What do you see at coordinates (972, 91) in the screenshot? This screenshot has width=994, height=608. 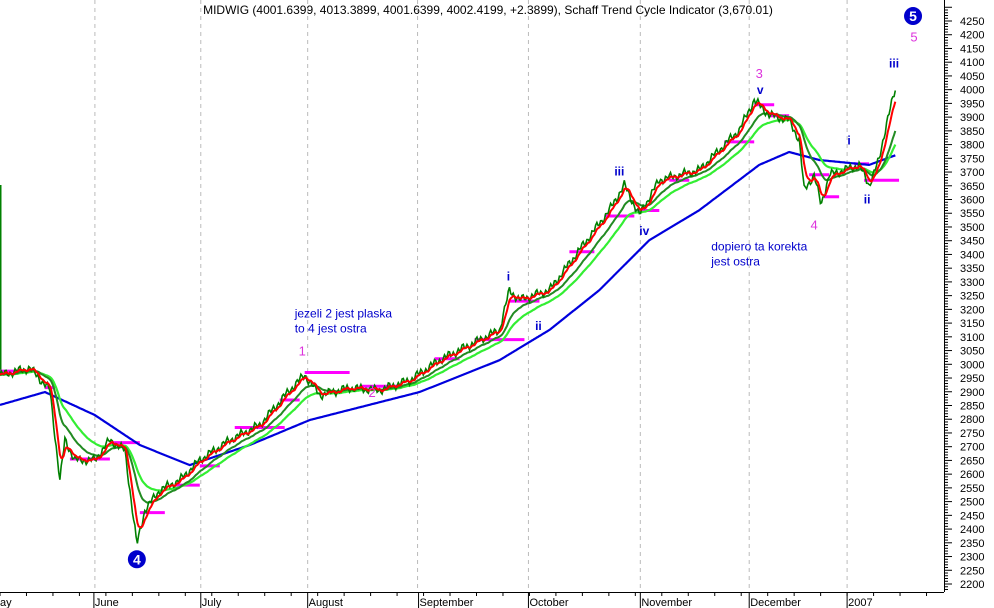 I see `y-tick-label: 4000` at bounding box center [972, 91].